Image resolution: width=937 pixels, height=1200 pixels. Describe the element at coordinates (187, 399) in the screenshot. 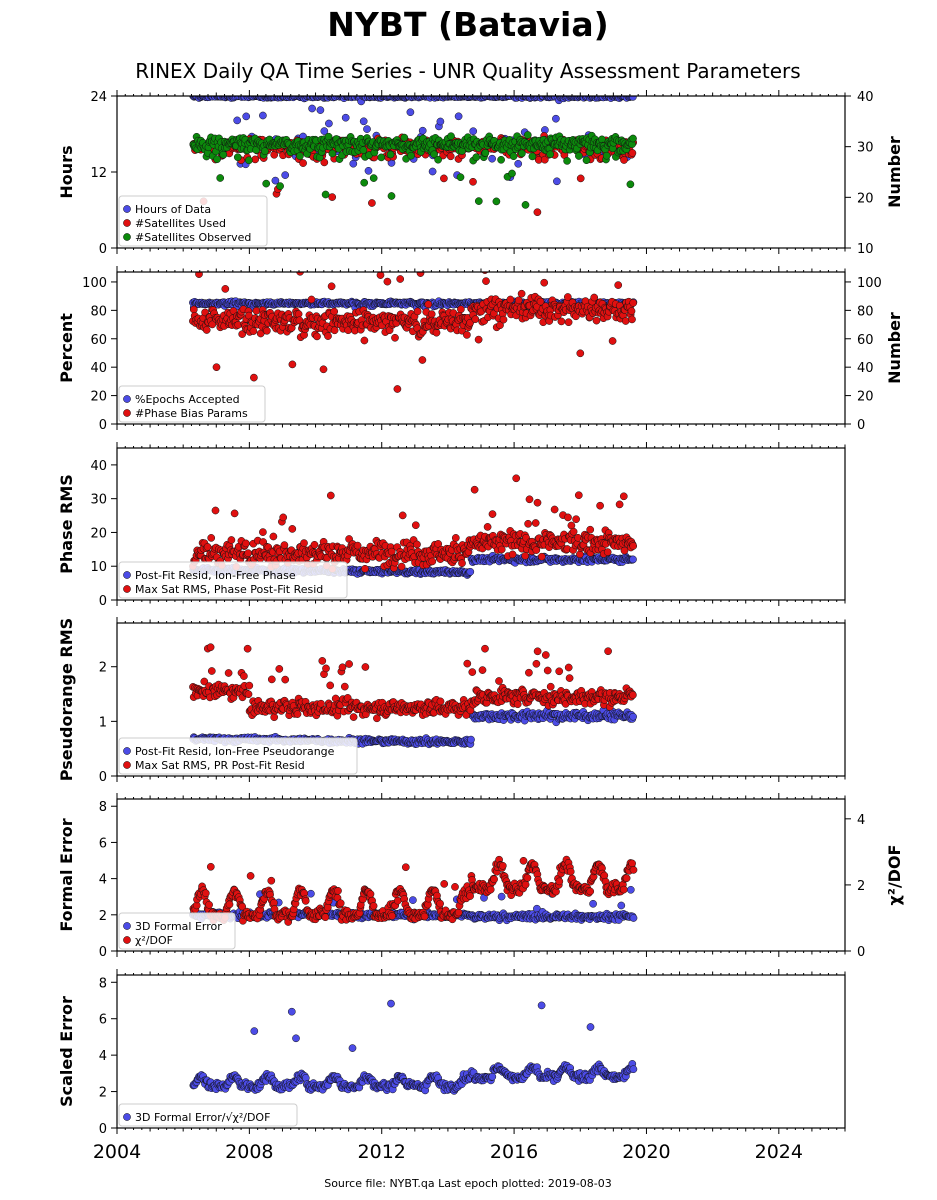

I see `legend-label: %Epochs Accepted` at that location.